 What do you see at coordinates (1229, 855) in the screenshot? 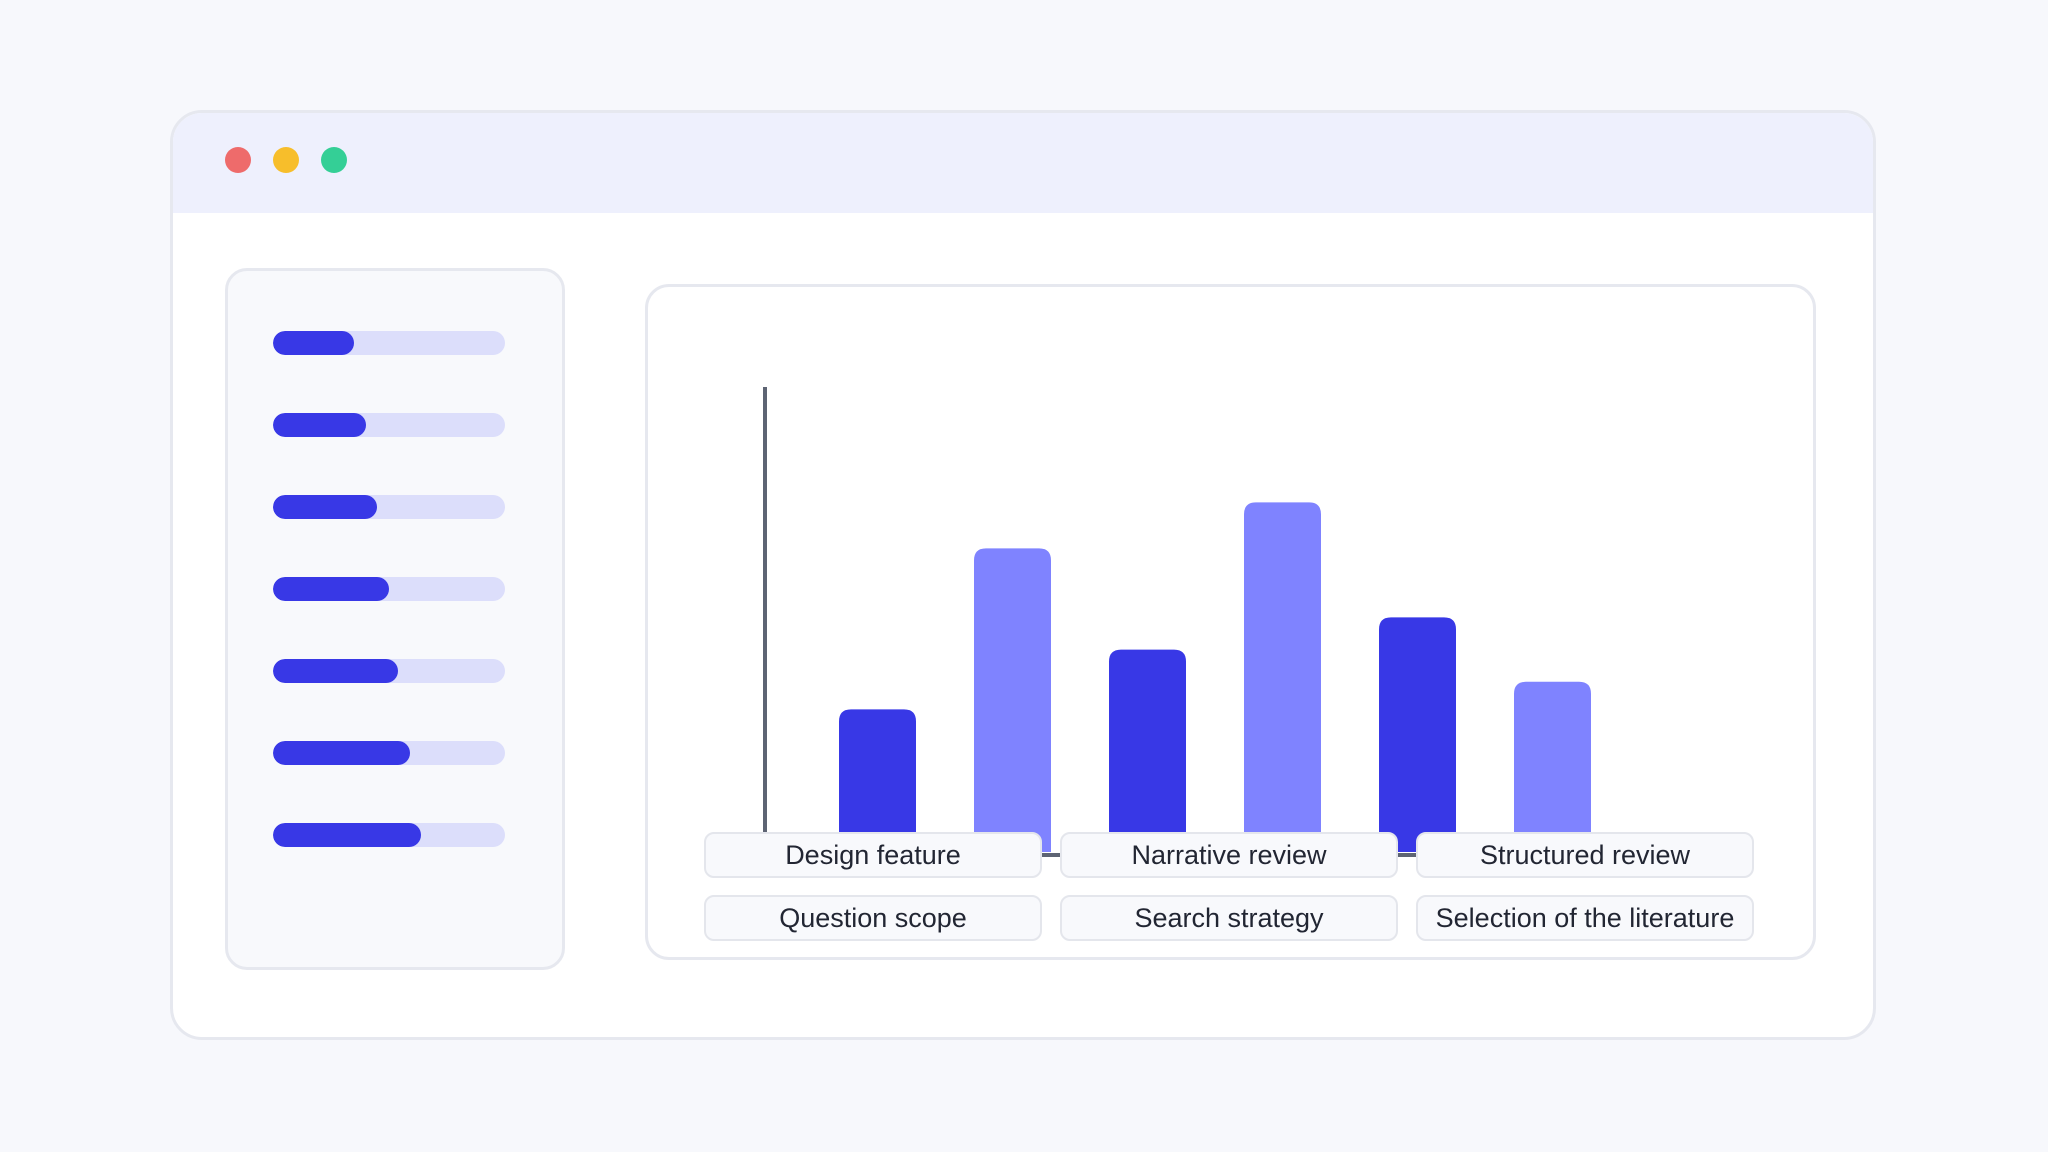
I see `x-label-narrative-review: Narrative review` at bounding box center [1229, 855].